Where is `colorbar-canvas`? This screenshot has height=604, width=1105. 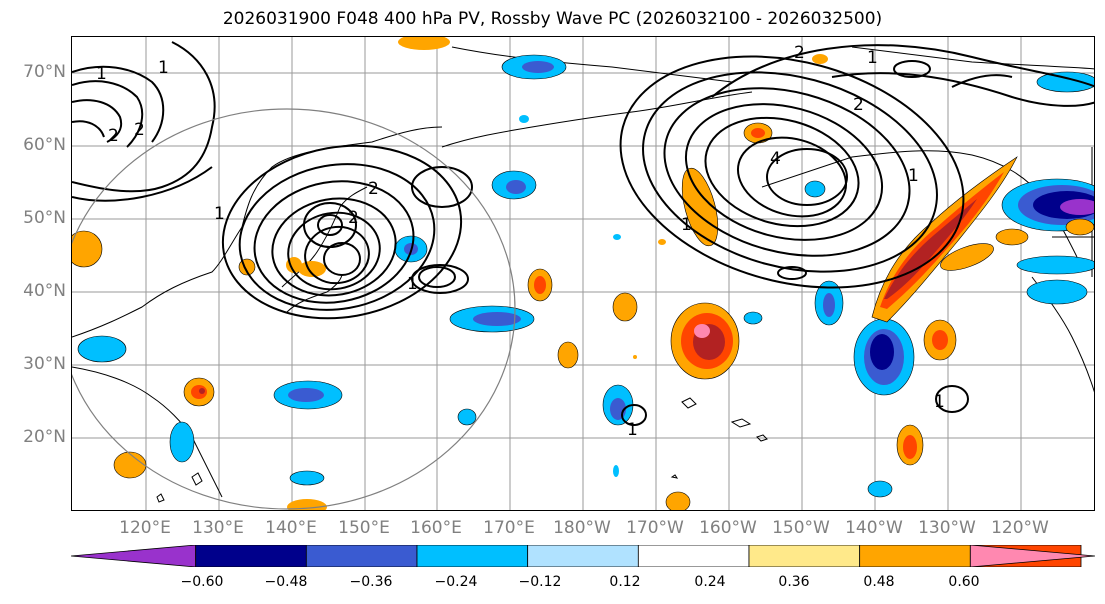
colorbar-canvas is located at coordinates (583, 556).